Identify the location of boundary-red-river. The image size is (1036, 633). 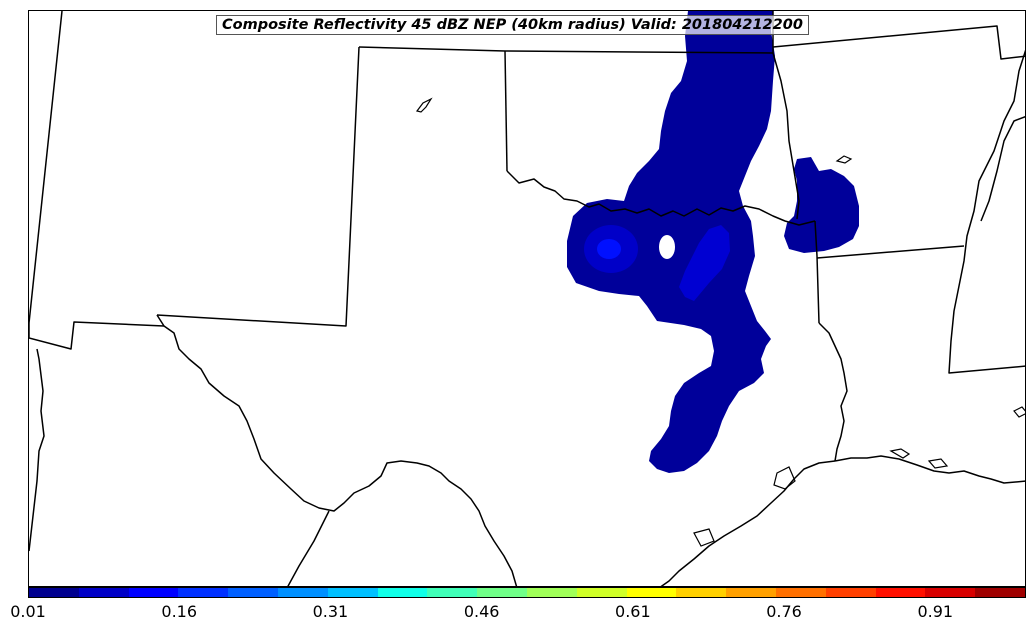
(661, 198).